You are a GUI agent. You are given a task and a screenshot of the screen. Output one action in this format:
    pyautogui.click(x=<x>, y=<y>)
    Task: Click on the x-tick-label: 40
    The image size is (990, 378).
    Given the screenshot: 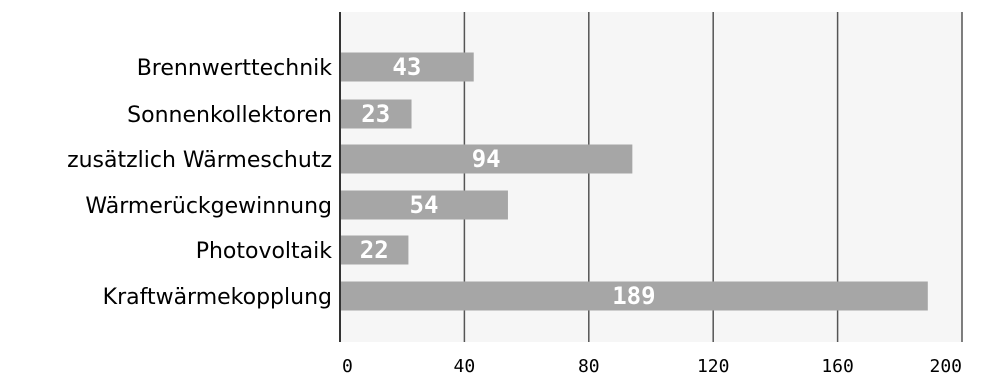 What is the action you would take?
    pyautogui.click(x=465, y=366)
    